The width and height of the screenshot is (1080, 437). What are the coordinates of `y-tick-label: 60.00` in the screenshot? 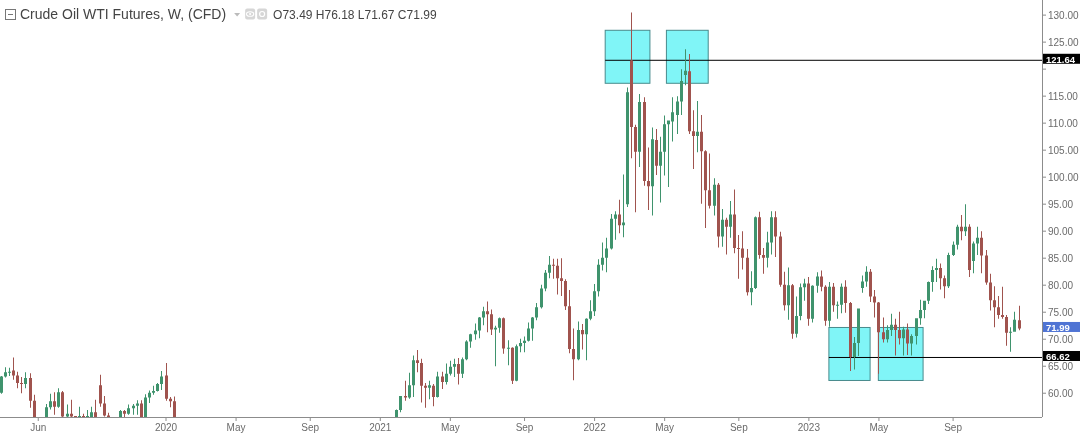 It's located at (1061, 393).